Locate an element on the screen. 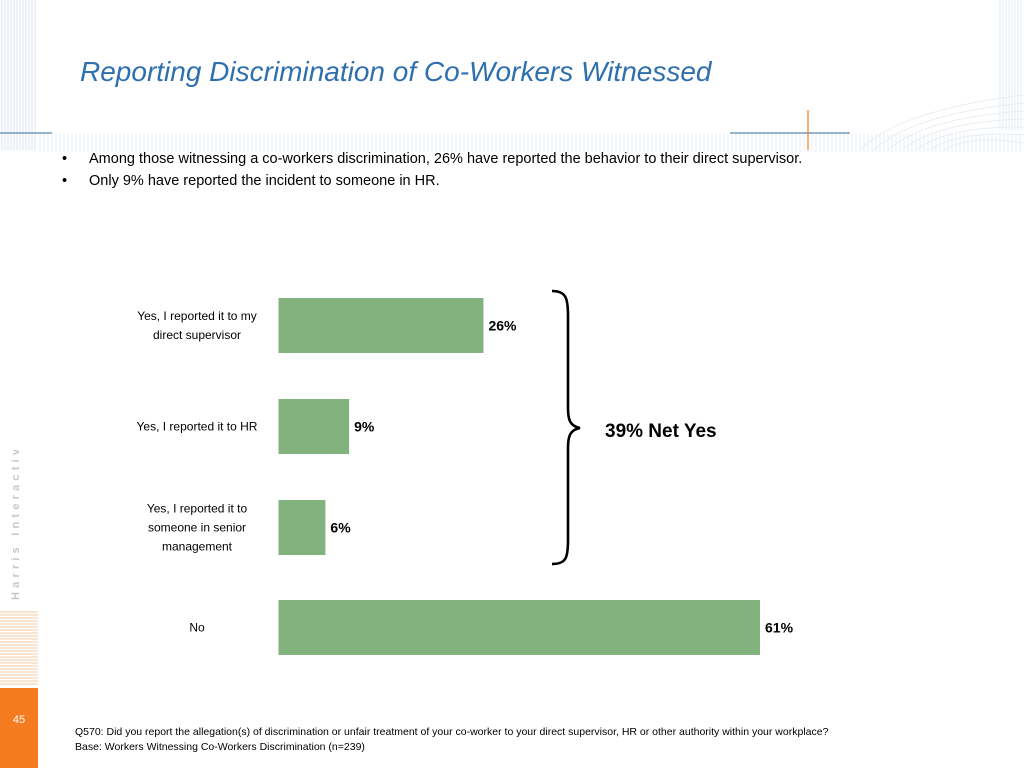 The image size is (1024, 768). category-label: No is located at coordinates (197, 628).